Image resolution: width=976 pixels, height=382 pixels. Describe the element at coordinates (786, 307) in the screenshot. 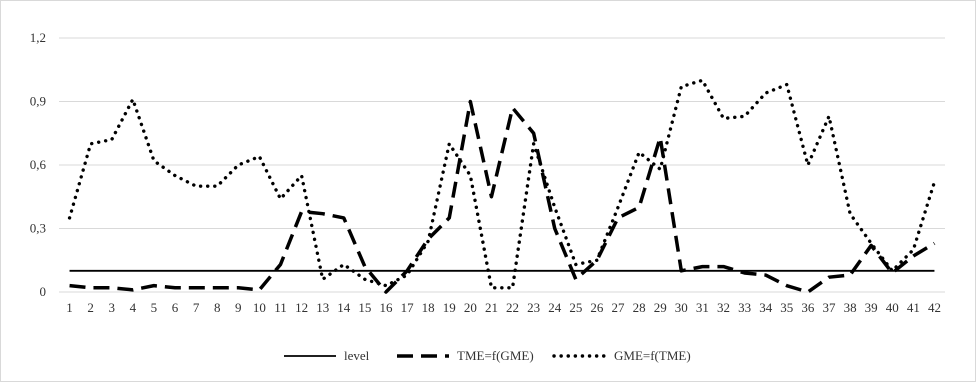

I see `x-tick-label: 35` at that location.